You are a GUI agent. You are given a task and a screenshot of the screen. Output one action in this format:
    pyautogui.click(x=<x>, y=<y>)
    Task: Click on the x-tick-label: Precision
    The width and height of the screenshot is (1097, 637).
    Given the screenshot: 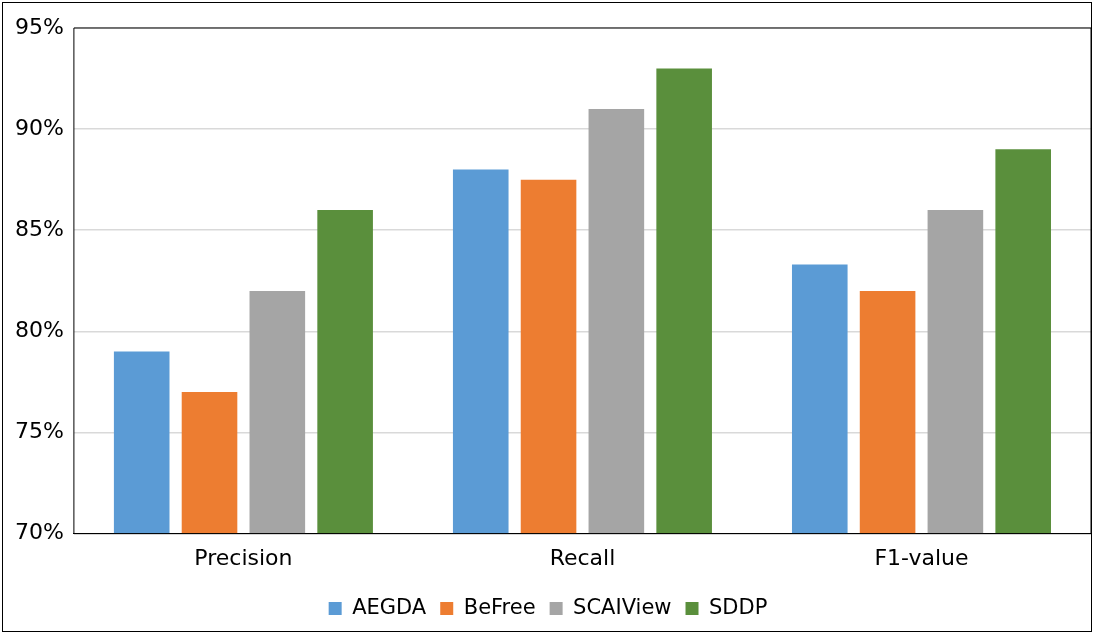 What is the action you would take?
    pyautogui.click(x=243, y=557)
    